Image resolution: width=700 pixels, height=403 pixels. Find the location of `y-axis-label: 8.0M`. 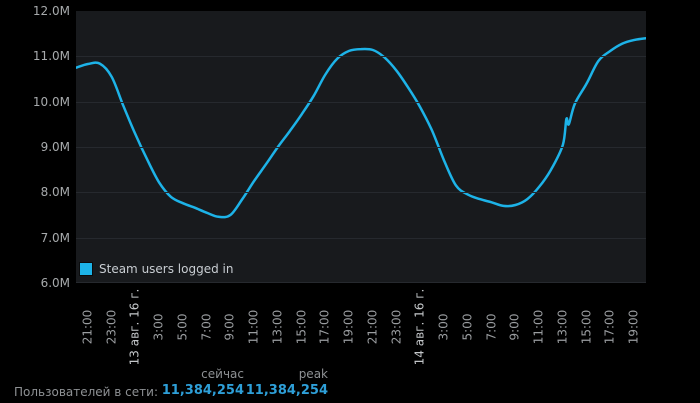

y-axis-label: 8.0M is located at coordinates (55, 192).